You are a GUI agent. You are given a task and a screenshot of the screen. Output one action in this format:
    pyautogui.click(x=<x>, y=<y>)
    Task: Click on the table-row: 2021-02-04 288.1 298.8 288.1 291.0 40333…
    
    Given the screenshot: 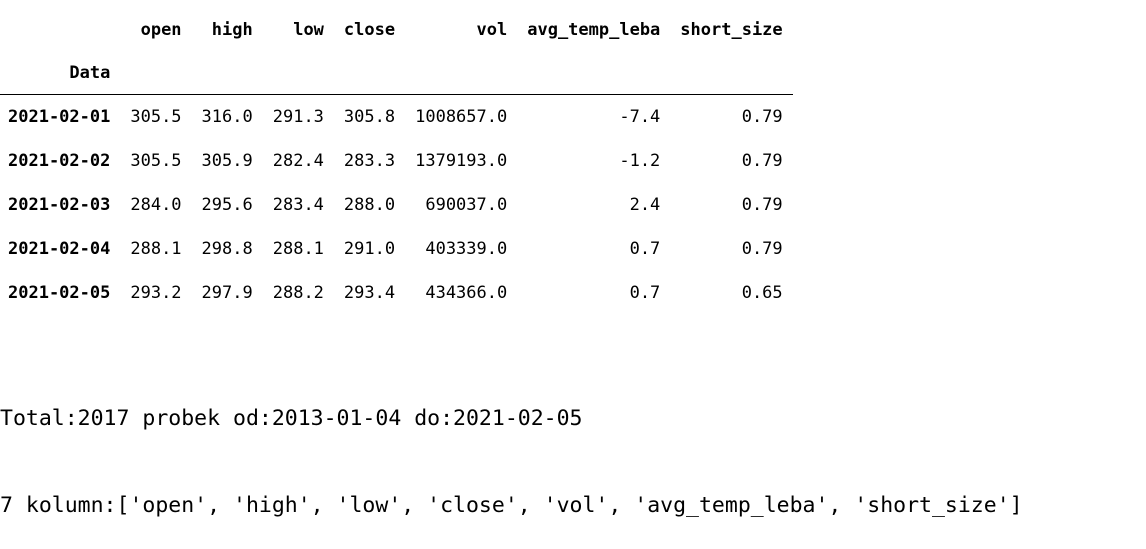 What is the action you would take?
    pyautogui.click(x=396, y=249)
    